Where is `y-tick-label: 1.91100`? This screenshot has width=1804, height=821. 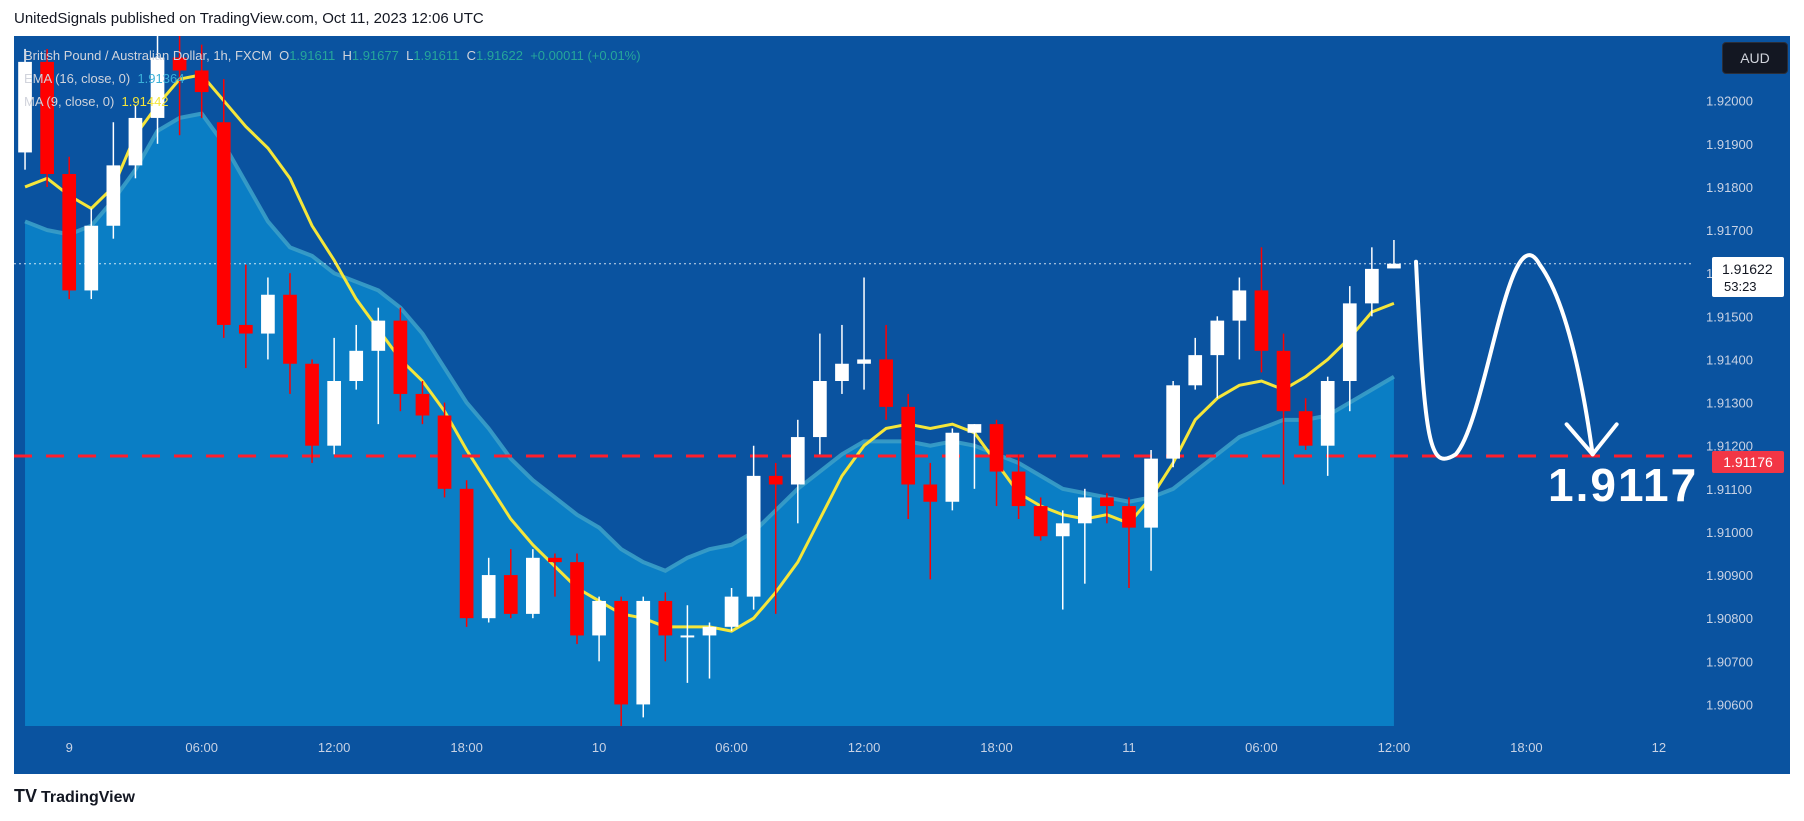
y-tick-label: 1.91100 is located at coordinates (1729, 489).